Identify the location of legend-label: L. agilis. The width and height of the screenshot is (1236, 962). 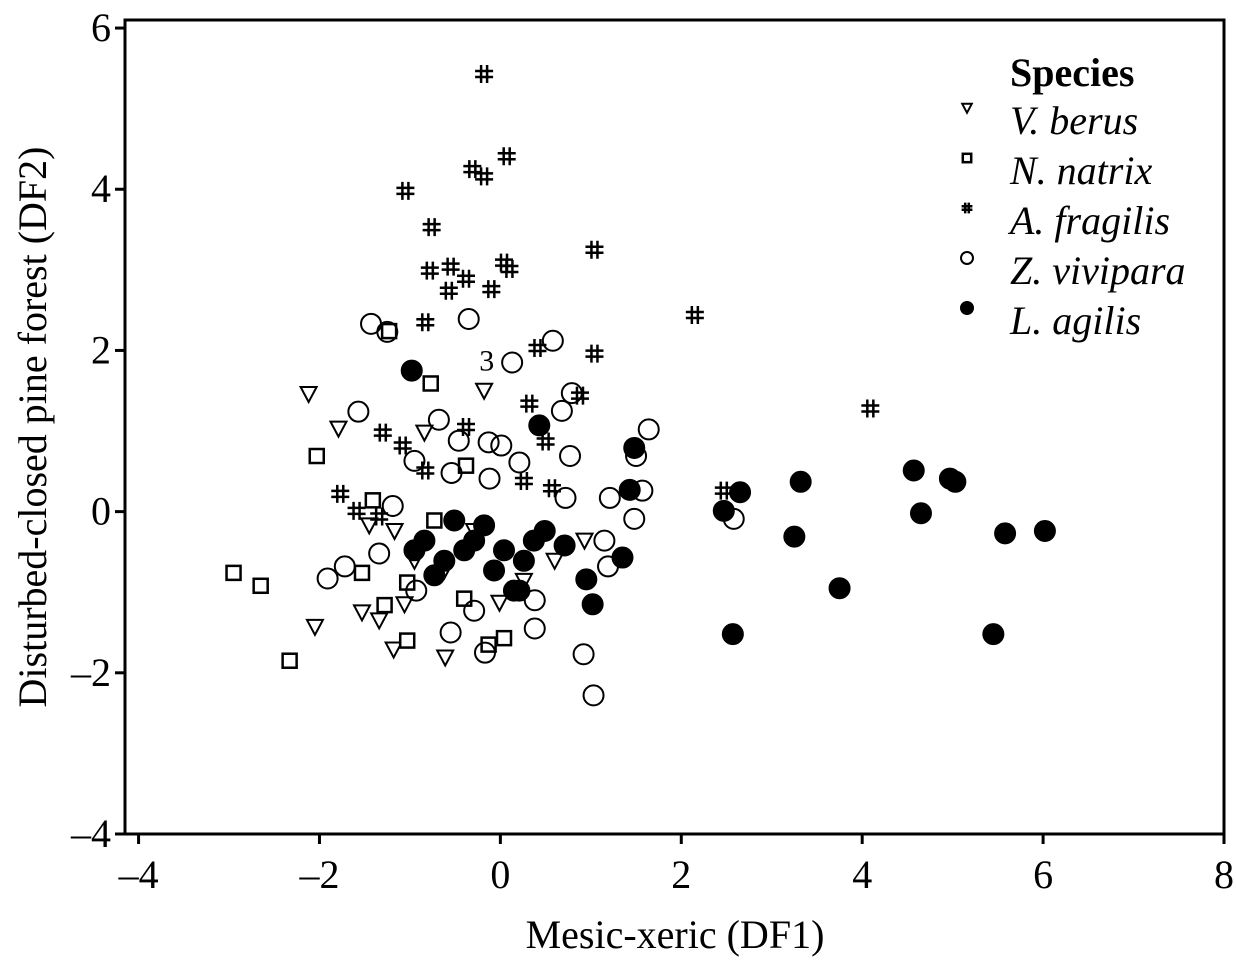
(1075, 320).